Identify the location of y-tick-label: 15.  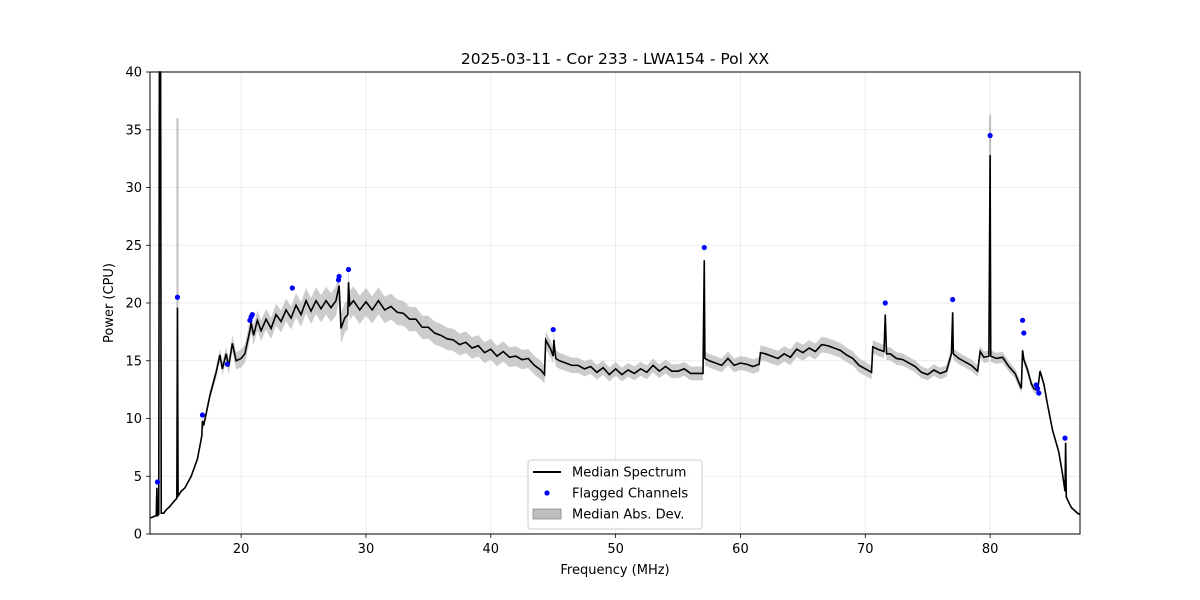
(133, 361).